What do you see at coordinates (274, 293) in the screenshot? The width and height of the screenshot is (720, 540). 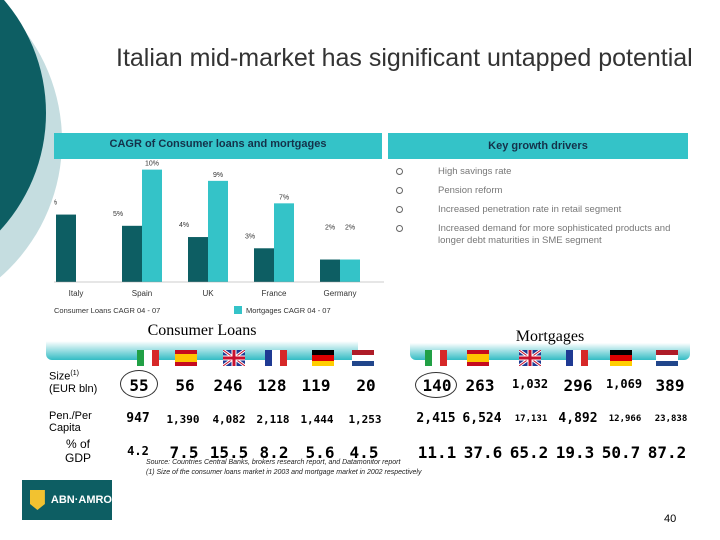 I see `category-label: France` at bounding box center [274, 293].